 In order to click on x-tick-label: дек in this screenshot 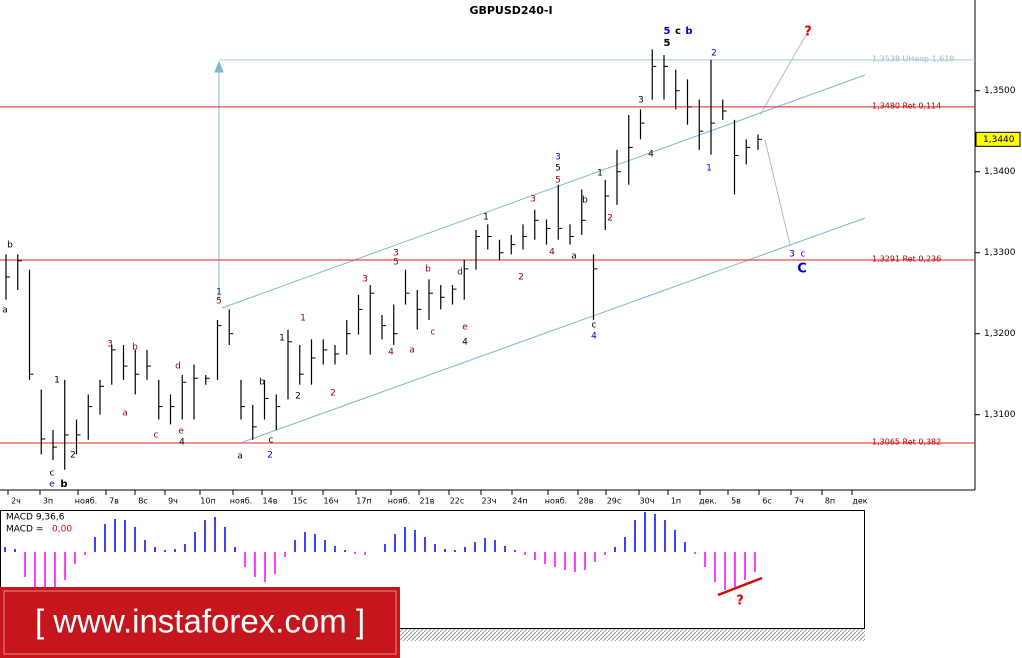, I will do `click(859, 501)`.